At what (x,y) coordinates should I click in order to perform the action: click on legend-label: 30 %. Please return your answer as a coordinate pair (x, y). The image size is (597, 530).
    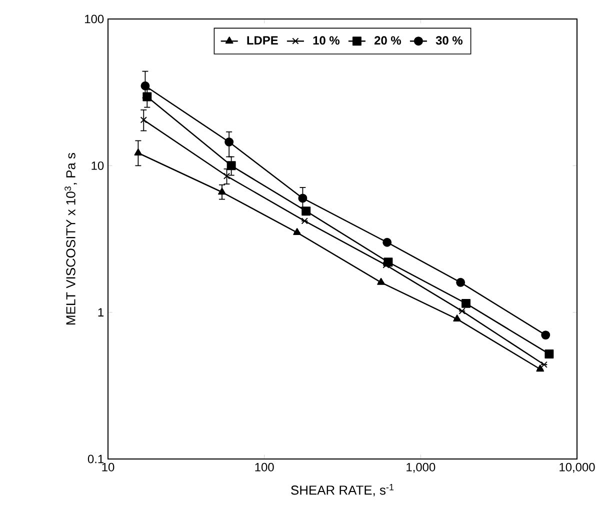
    Looking at the image, I should click on (449, 40).